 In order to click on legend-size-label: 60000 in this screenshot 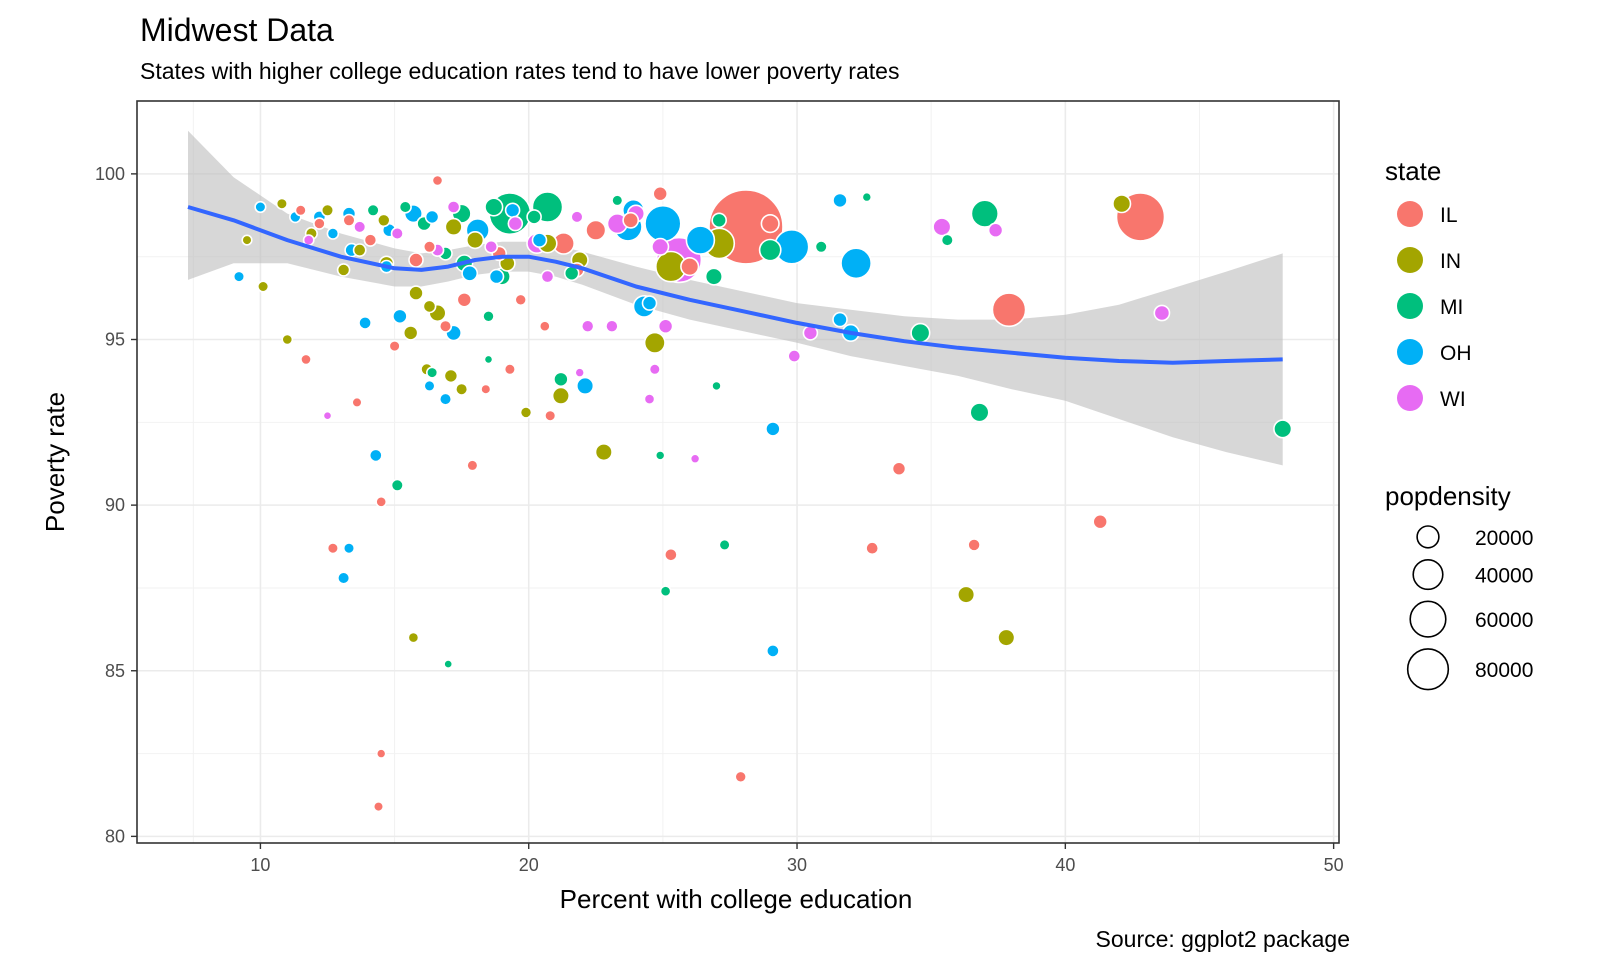, I will do `click(1504, 620)`.